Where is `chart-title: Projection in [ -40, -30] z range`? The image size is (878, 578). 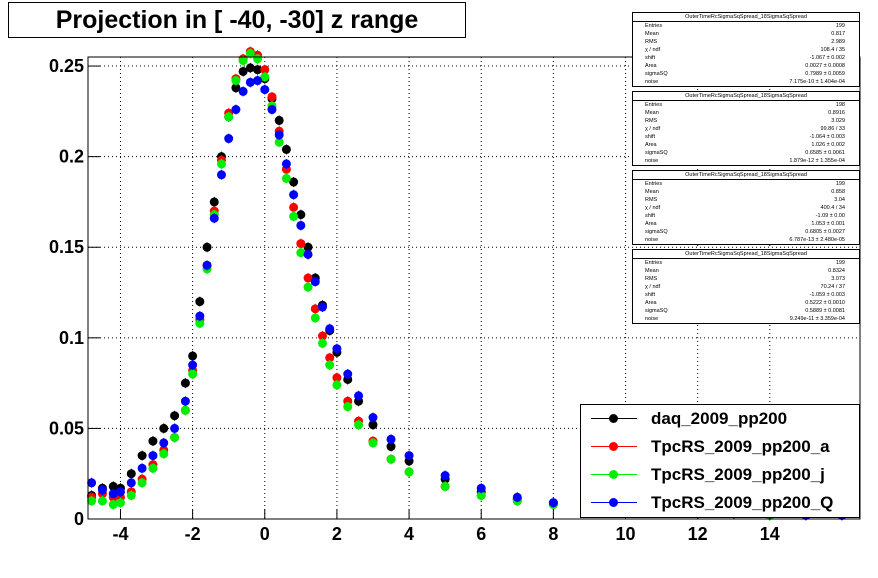 chart-title: Projection in [ -40, -30] z range is located at coordinates (237, 20).